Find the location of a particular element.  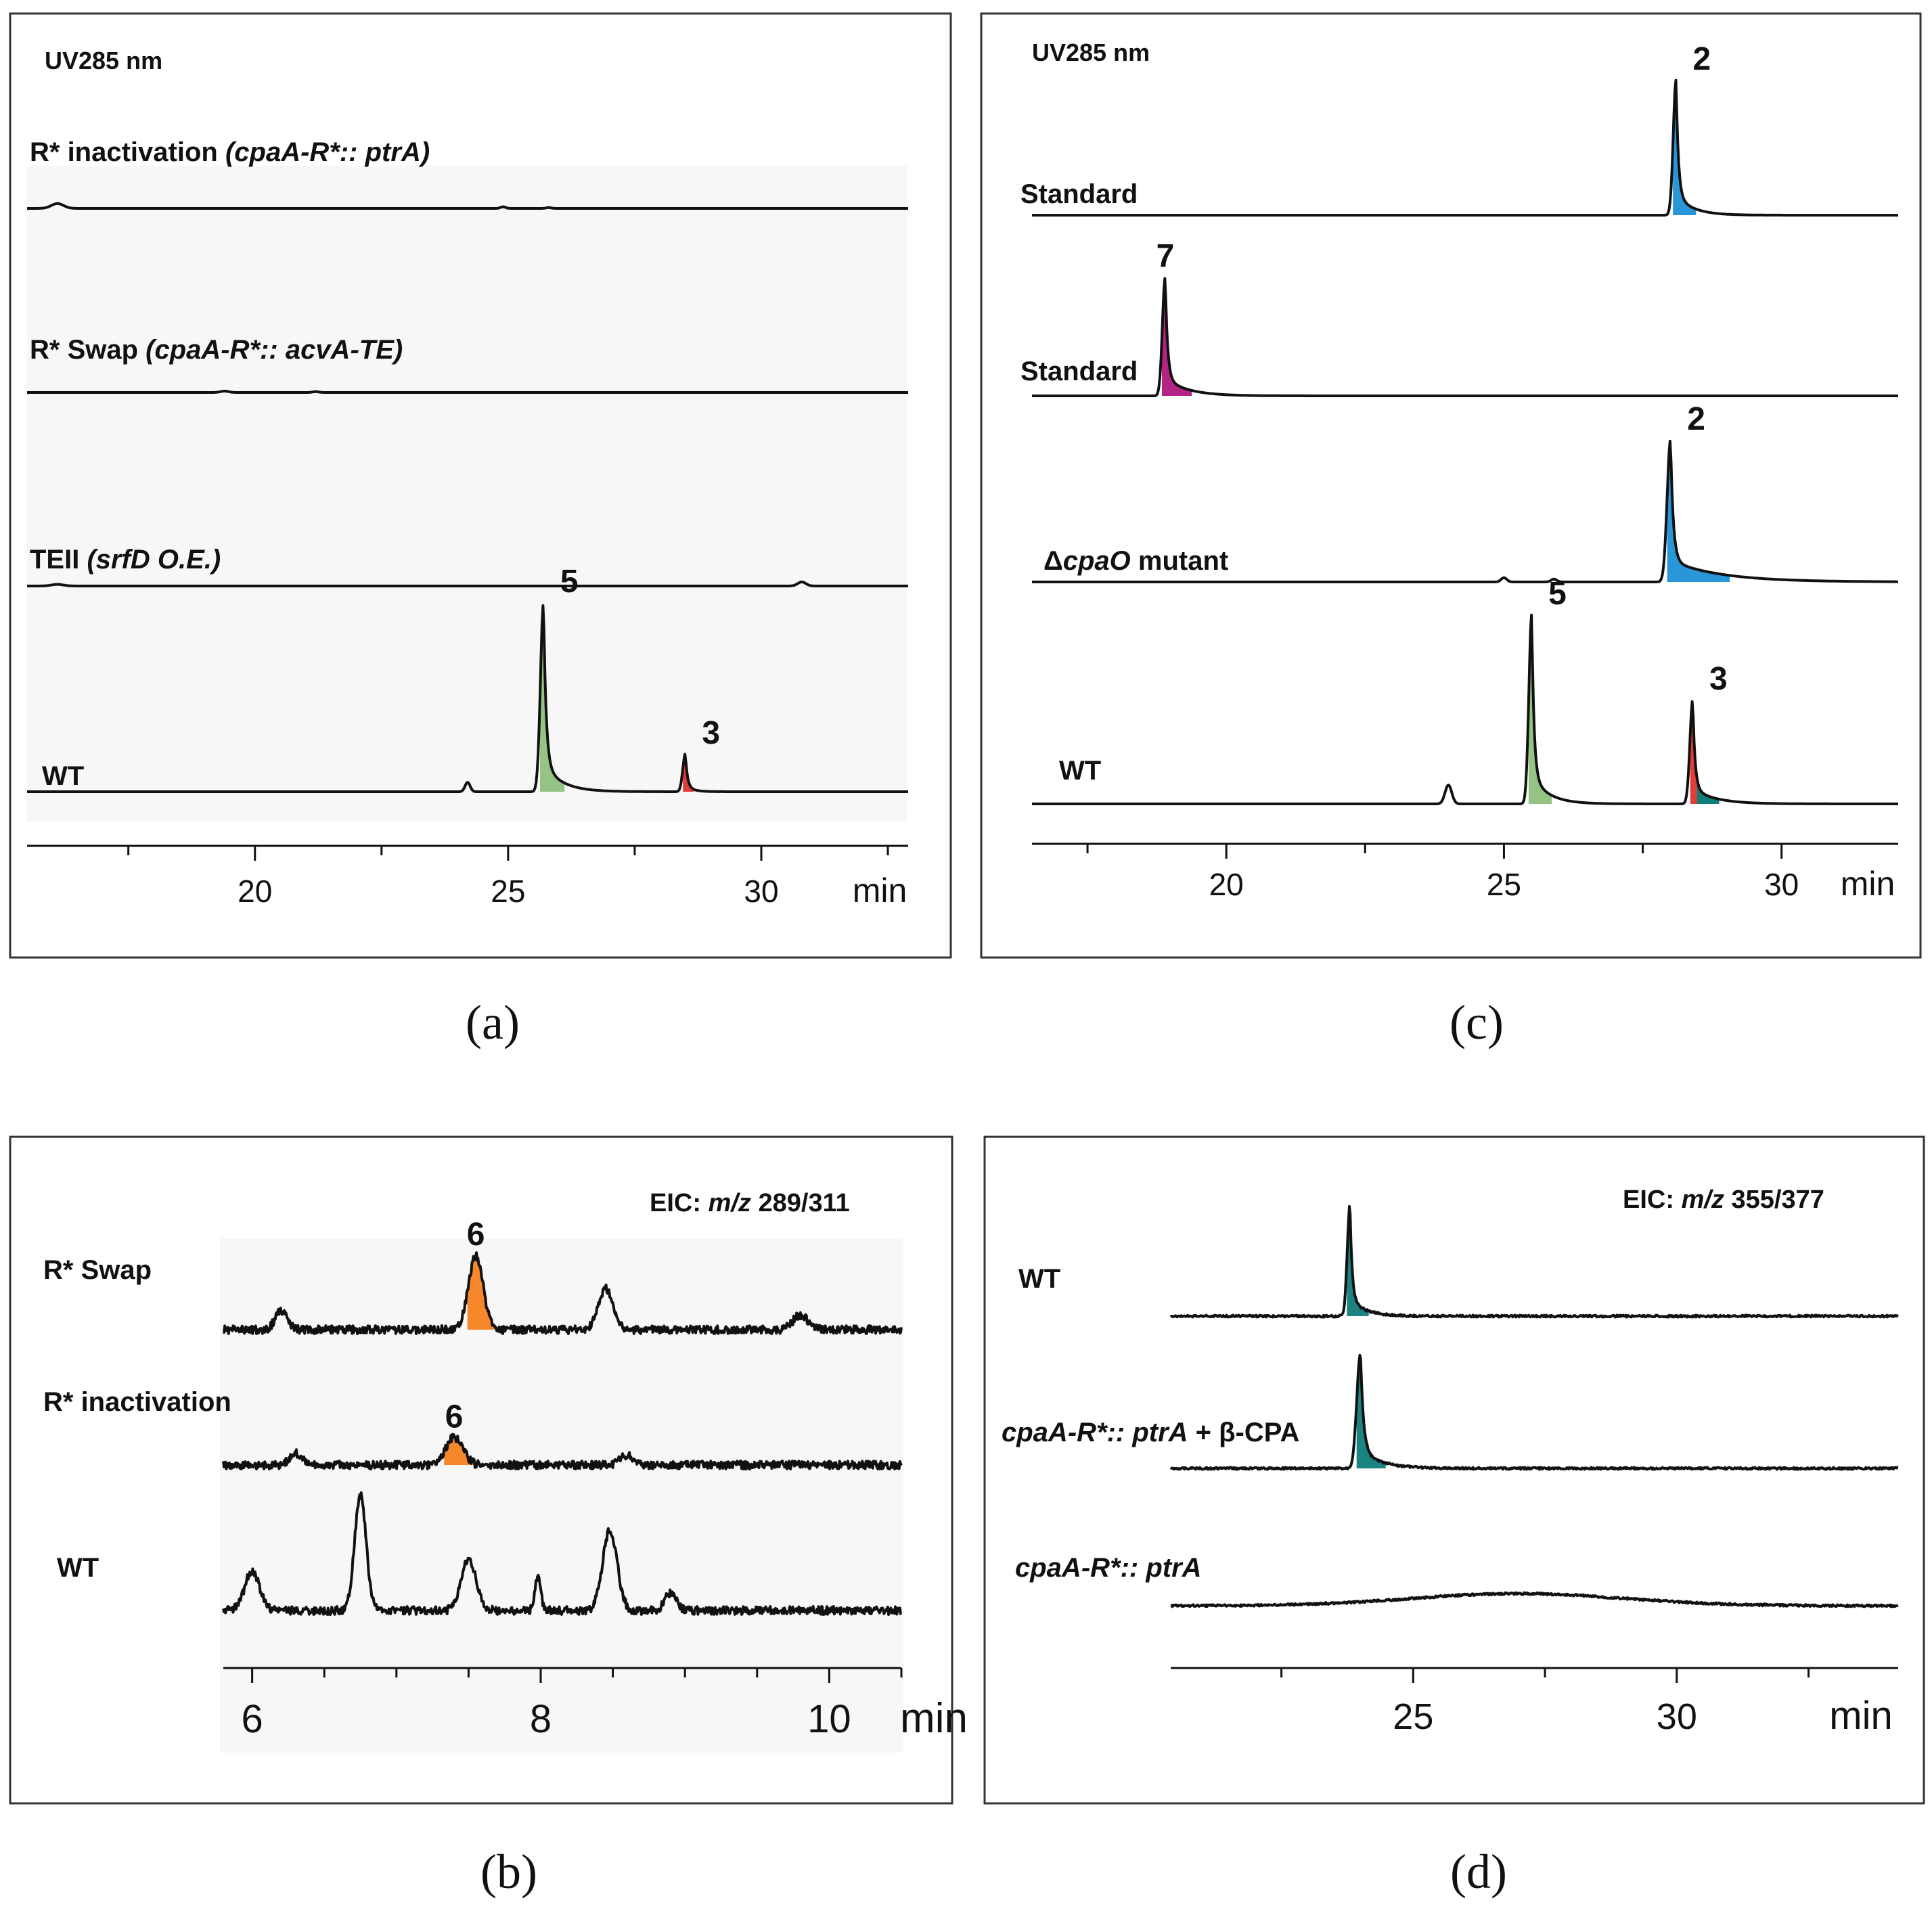

peak-number-label: 2 is located at coordinates (1696, 419).